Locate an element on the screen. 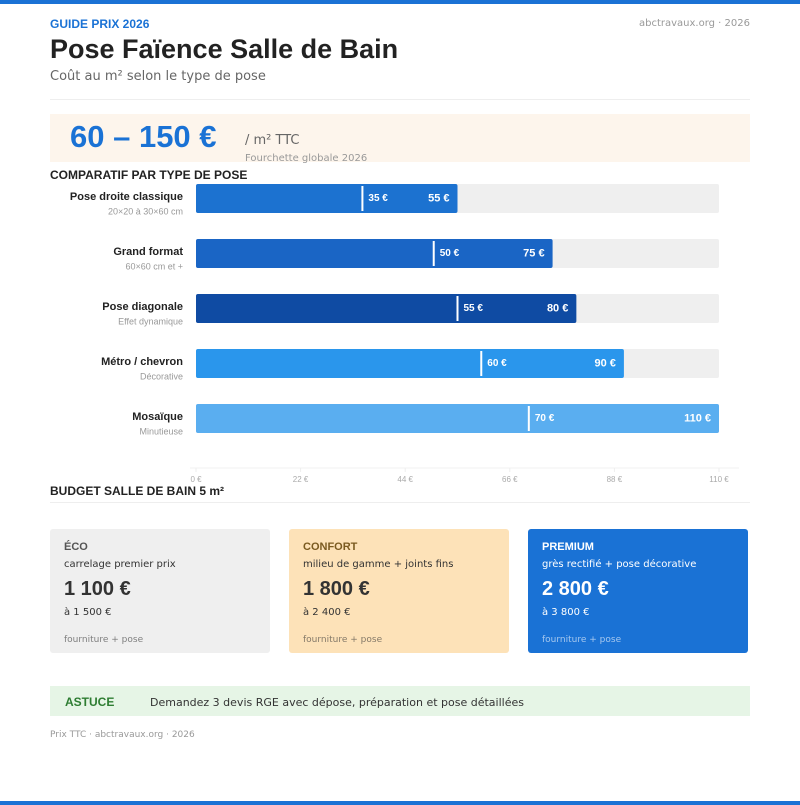  x-tick-label: 22 € is located at coordinates (301, 479).